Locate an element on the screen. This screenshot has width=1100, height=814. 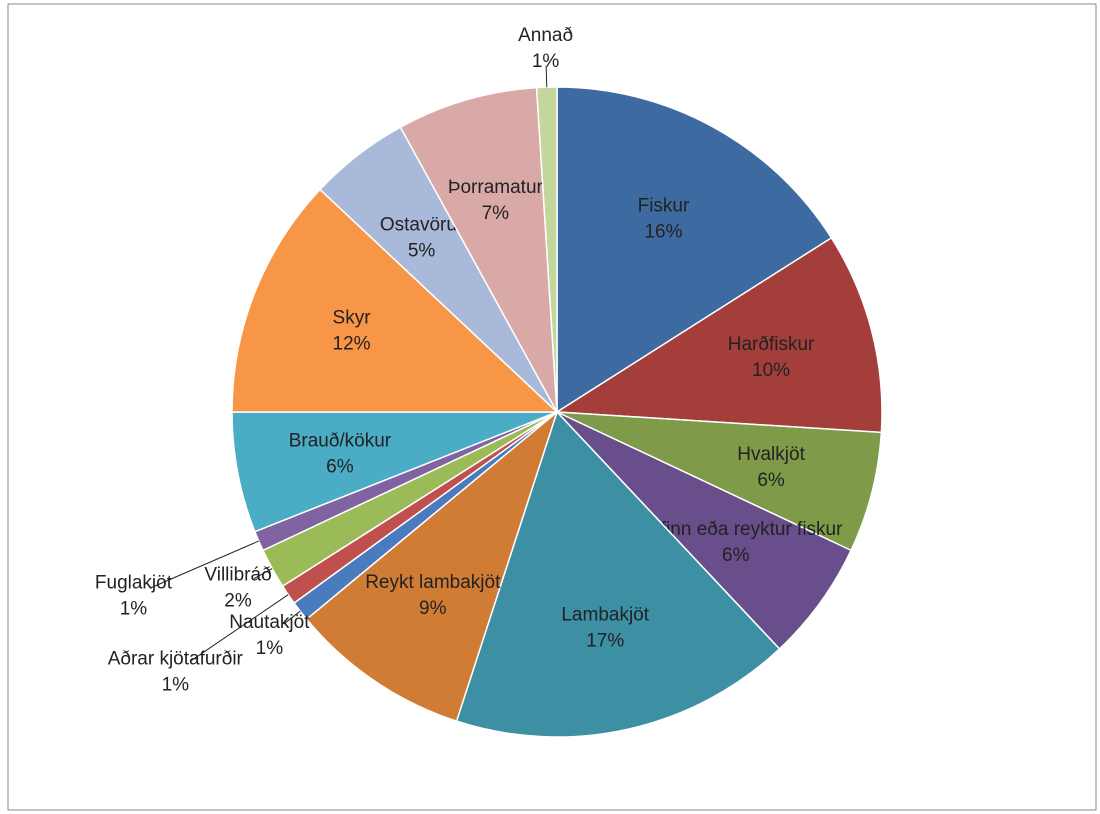
slice-label: Lambakjöt is located at coordinates (605, 615).